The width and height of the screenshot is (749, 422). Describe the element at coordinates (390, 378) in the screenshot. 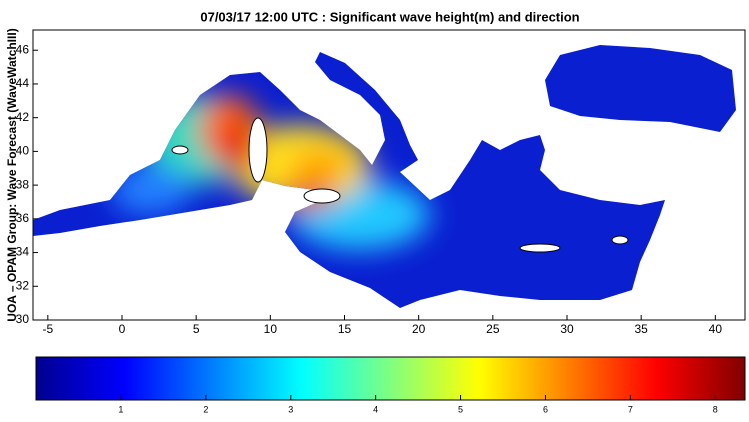

I see `colorbar` at that location.